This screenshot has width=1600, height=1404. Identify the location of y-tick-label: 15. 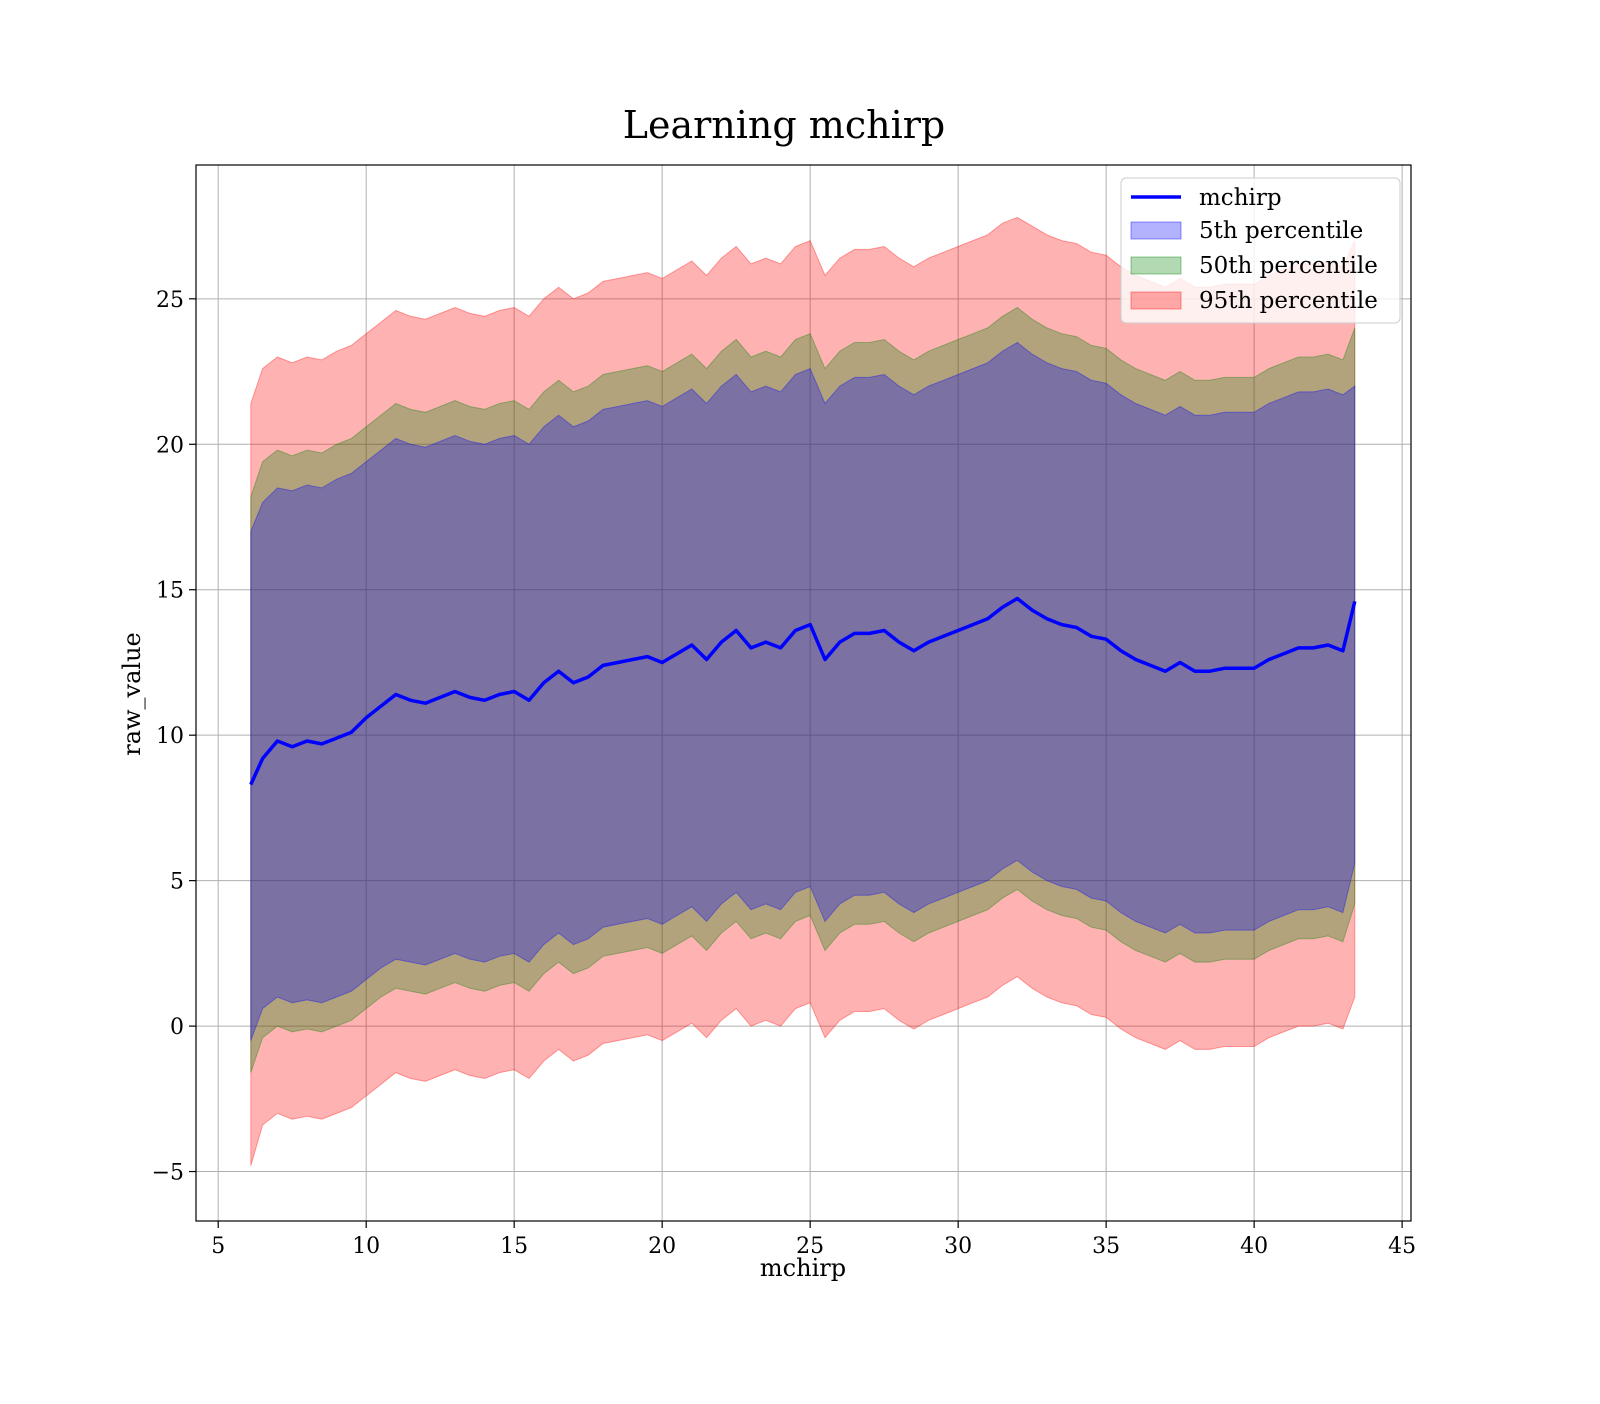
(170, 591).